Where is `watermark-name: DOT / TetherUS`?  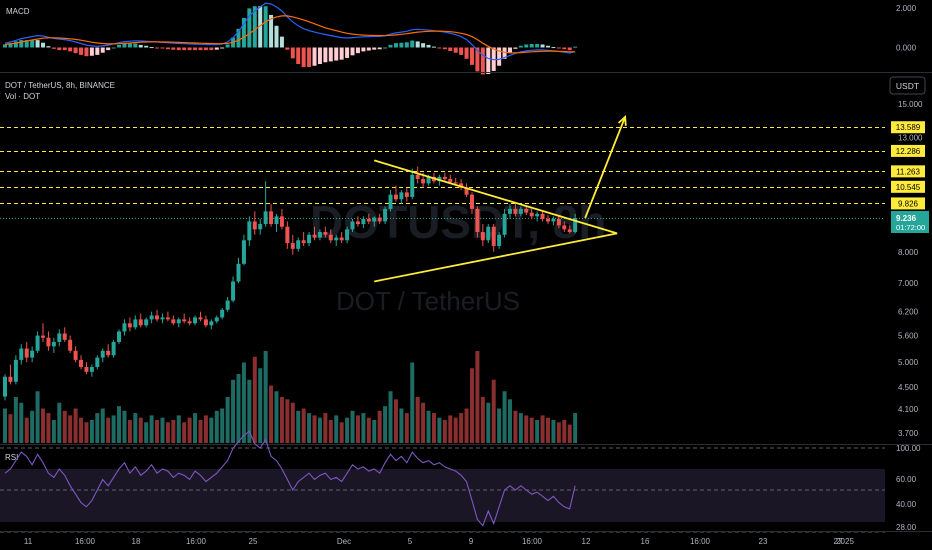 watermark-name: DOT / TetherUS is located at coordinates (428, 301).